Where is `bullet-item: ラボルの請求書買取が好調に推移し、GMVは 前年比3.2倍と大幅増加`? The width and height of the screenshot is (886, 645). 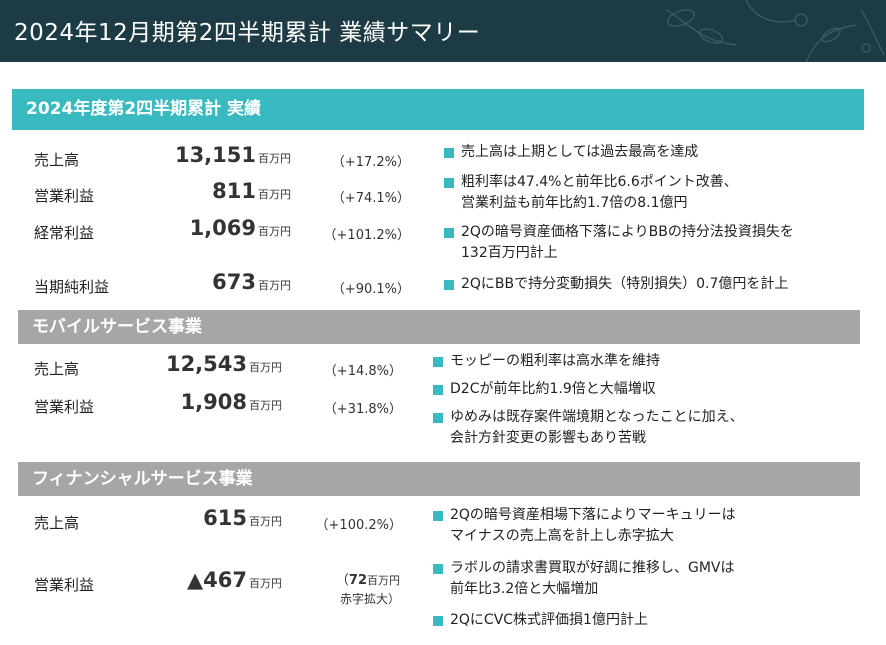
bullet-item: ラボルの請求書買取が好調に推移し、GMVは 前年比3.2倍と大幅増加 is located at coordinates (584, 579).